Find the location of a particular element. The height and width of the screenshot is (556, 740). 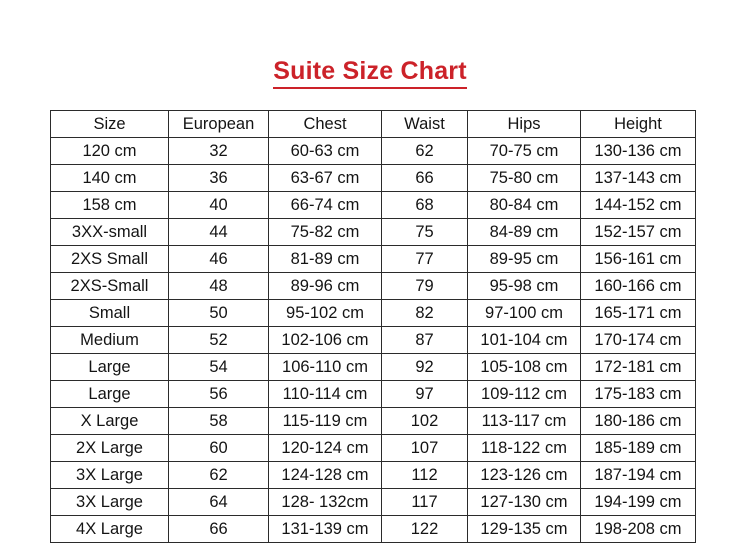

cell-height: 170-174 cm is located at coordinates (638, 340).